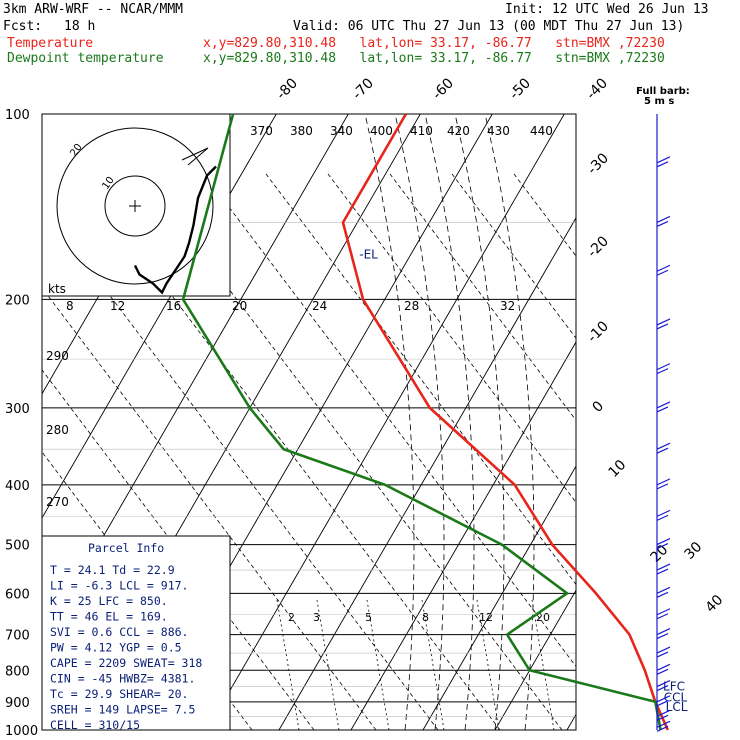 Image resolution: width=740 pixels, height=740 pixels. What do you see at coordinates (126, 548) in the screenshot?
I see `parcel-info-title: Parcel Info` at bounding box center [126, 548].